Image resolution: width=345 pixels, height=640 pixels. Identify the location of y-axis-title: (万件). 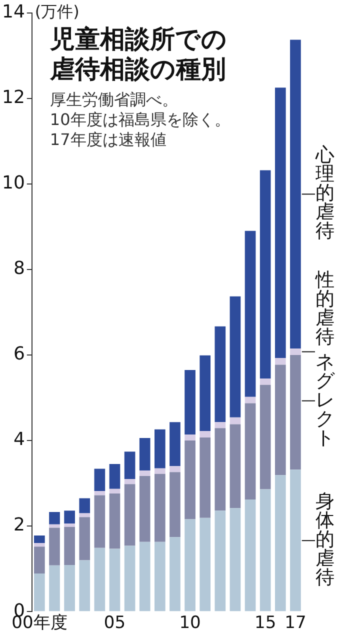
(57, 11).